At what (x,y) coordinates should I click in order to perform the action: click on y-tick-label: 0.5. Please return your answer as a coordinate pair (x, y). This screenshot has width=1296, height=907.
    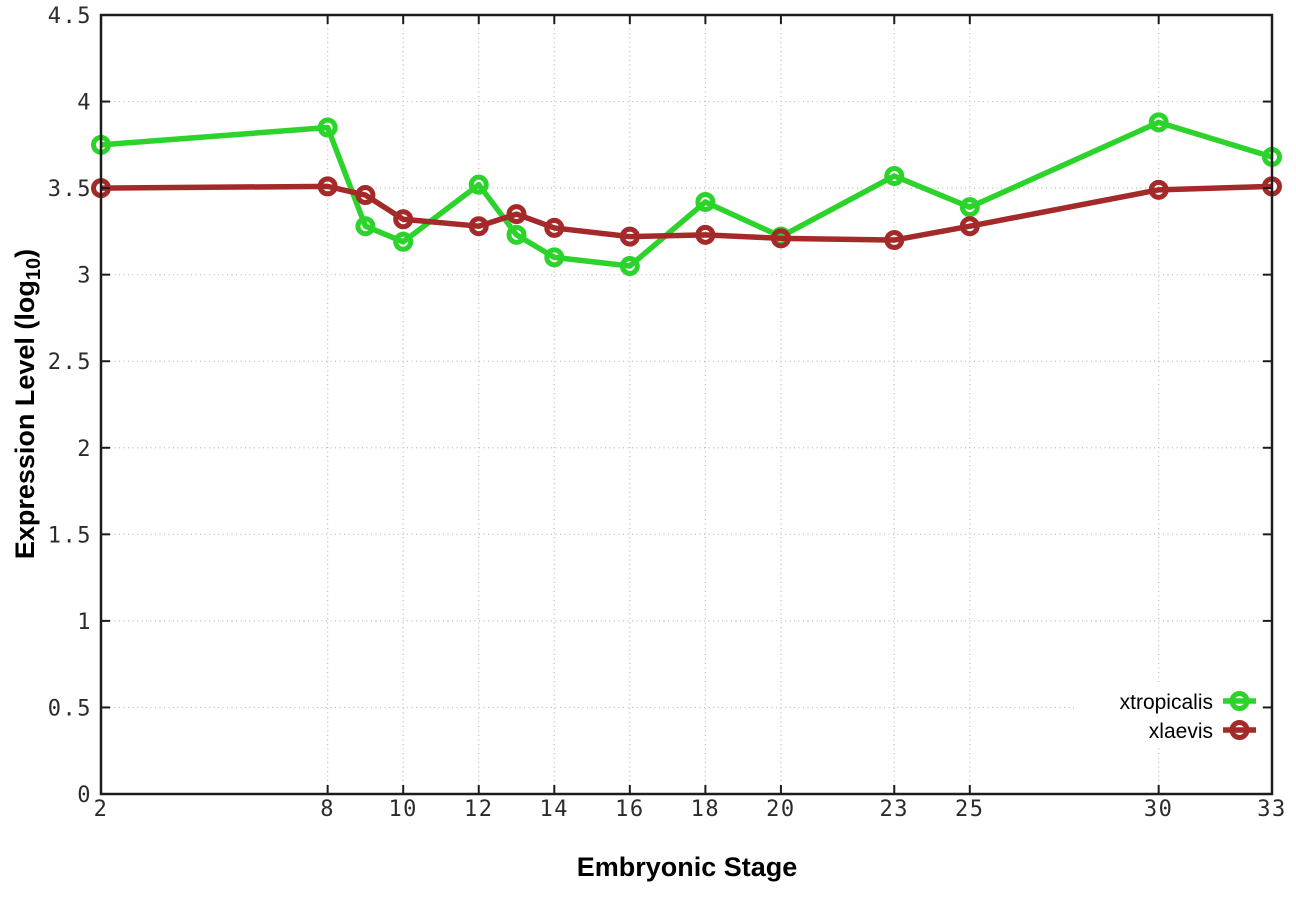
    Looking at the image, I should click on (70, 708).